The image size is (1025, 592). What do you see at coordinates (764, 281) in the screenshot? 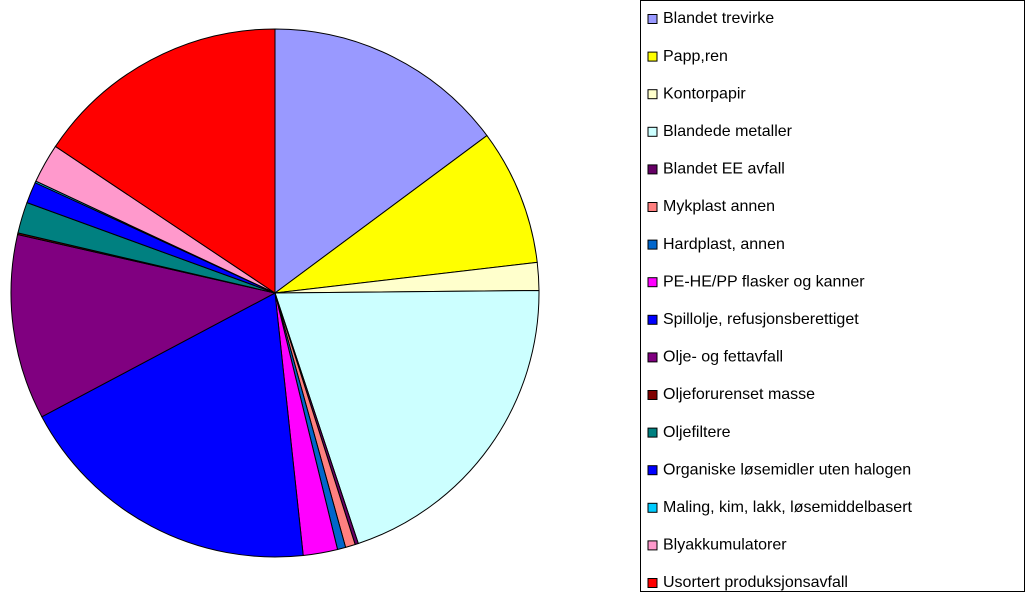
I see `legend-label: PE-HE/PP flasker og kanner` at bounding box center [764, 281].